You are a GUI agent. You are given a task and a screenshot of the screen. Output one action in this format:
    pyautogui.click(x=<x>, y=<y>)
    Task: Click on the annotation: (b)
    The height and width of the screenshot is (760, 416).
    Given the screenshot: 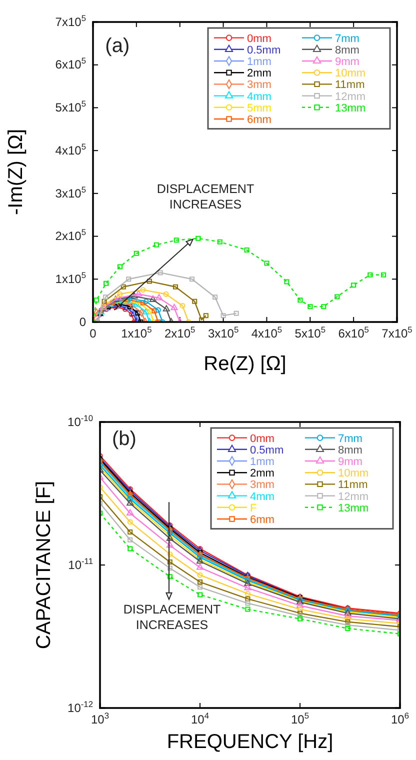 What is the action you would take?
    pyautogui.click(x=124, y=439)
    